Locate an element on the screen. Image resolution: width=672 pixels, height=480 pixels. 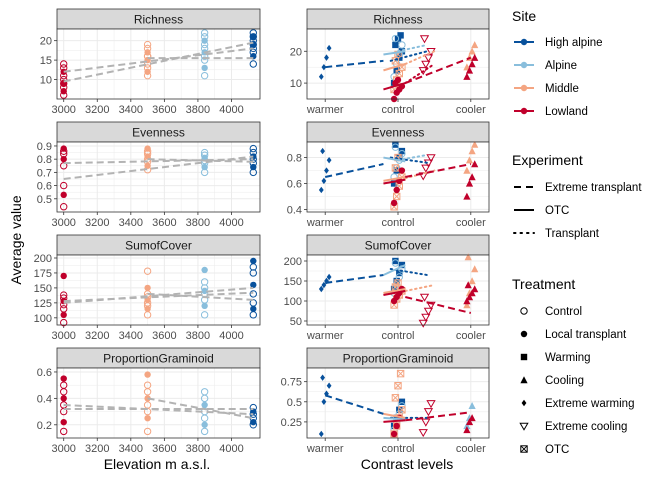
y-tick-label: 15 is located at coordinates (46, 61).